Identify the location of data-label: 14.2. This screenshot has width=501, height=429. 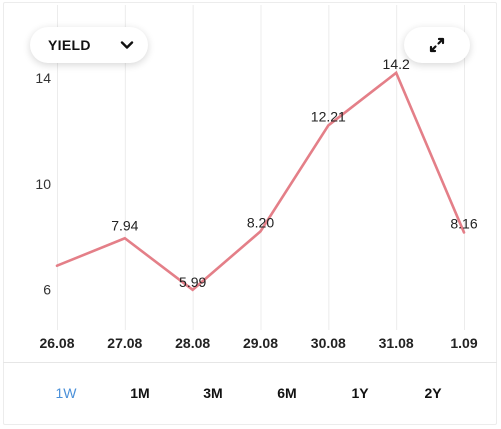
(396, 64).